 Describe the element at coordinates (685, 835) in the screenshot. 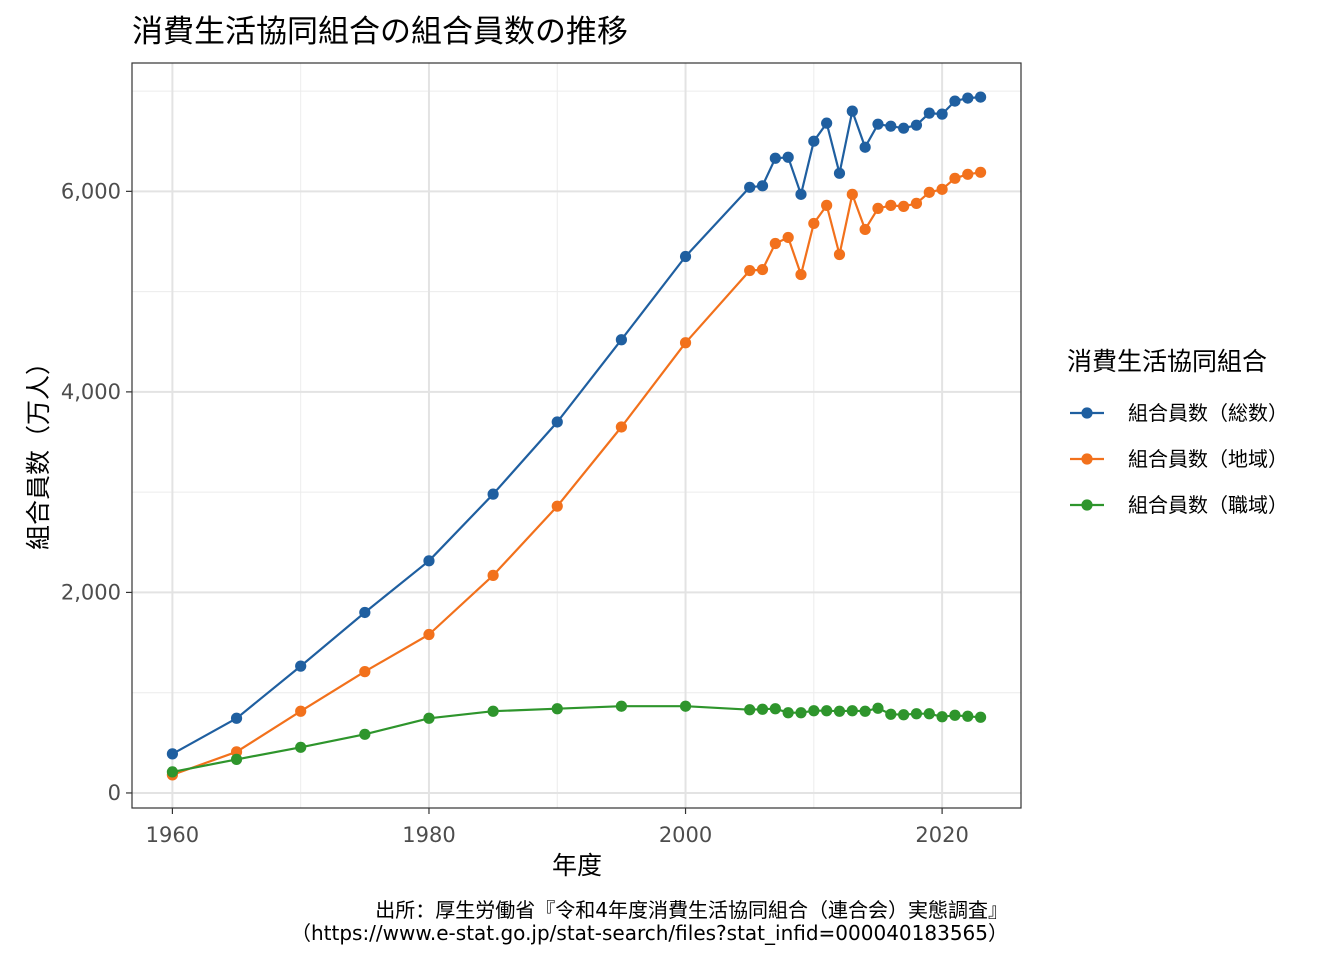

I see `x-tick-label: 2000` at that location.